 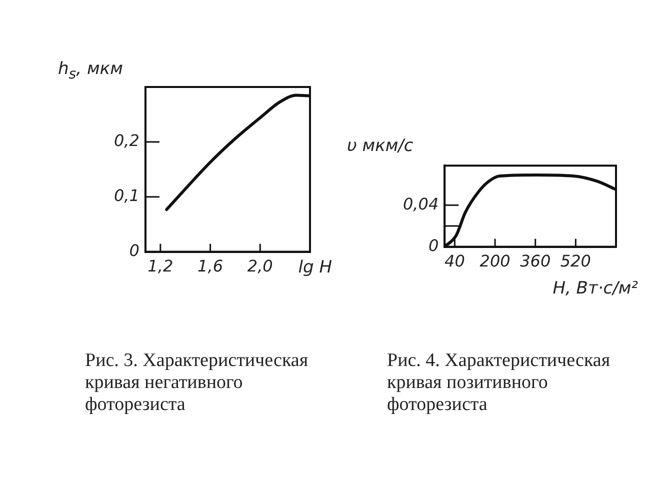 I want to click on text: Рис. 3. Характеристическая кривая негативного фоторезиста, so click(x=197, y=383).